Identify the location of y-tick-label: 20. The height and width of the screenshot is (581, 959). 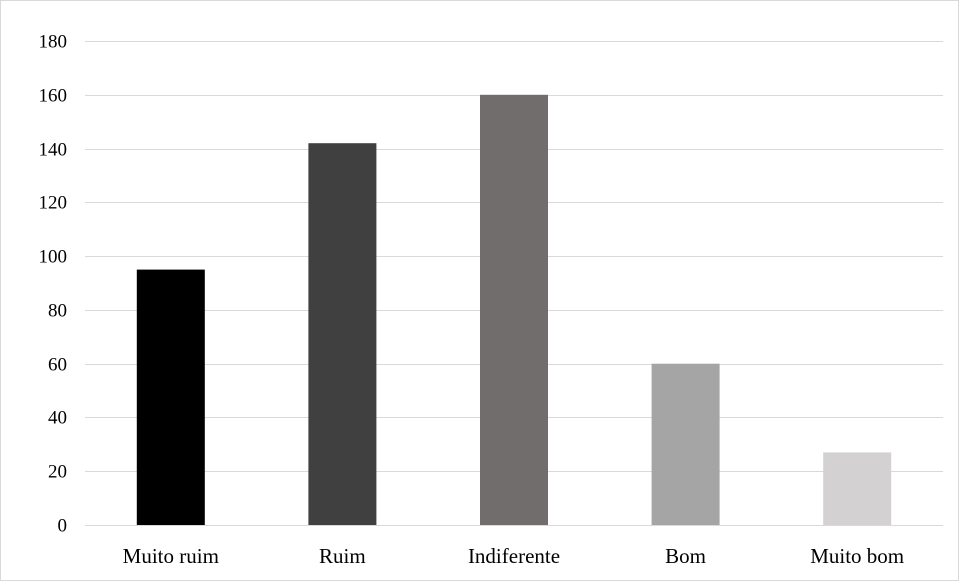
(57, 472).